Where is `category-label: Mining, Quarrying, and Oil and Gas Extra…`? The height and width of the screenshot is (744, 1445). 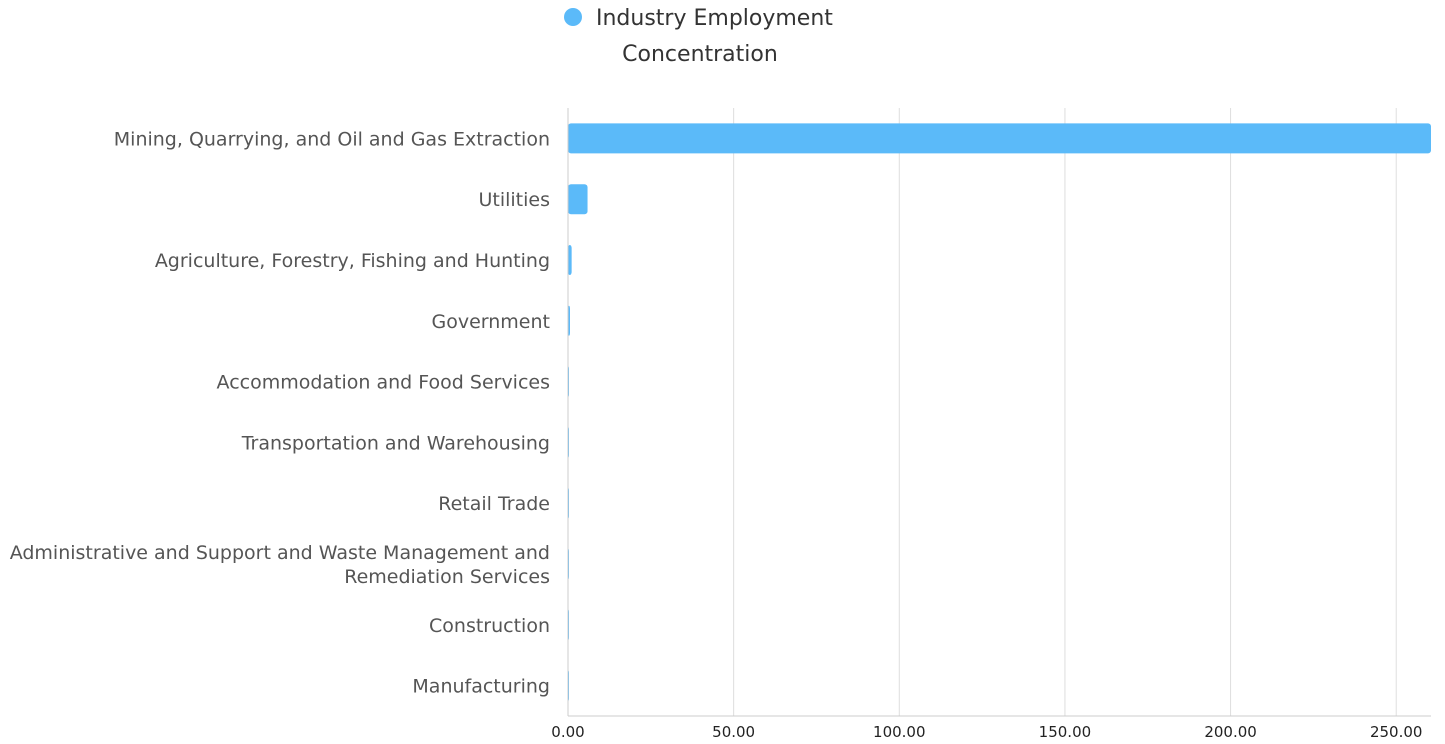 category-label: Mining, Quarrying, and Oil and Gas Extra… is located at coordinates (332, 139).